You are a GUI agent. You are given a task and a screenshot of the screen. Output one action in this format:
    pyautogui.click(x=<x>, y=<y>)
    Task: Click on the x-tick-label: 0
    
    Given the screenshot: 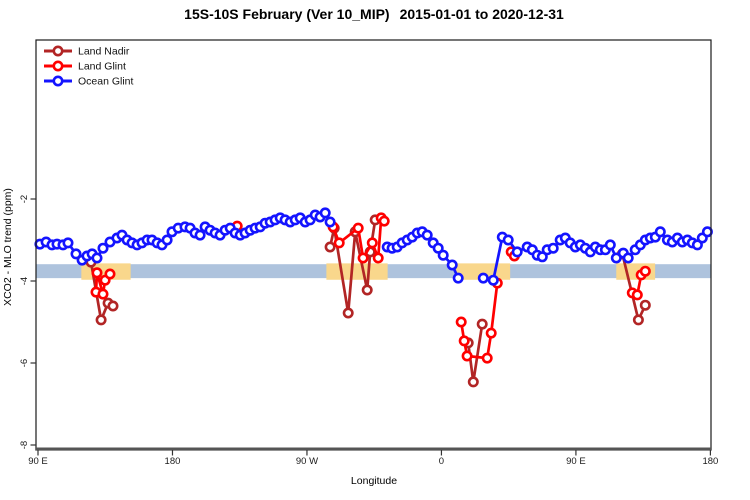 What is the action you would take?
    pyautogui.click(x=441, y=461)
    